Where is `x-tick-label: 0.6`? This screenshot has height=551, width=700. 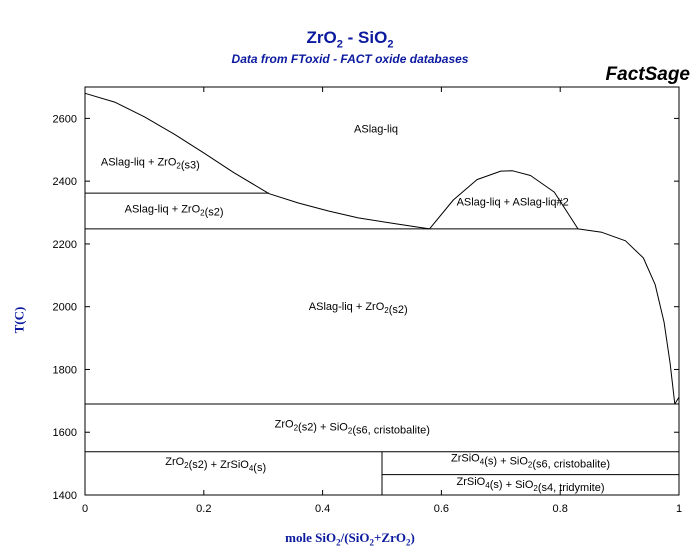 x-tick-label: 0.6 is located at coordinates (441, 509).